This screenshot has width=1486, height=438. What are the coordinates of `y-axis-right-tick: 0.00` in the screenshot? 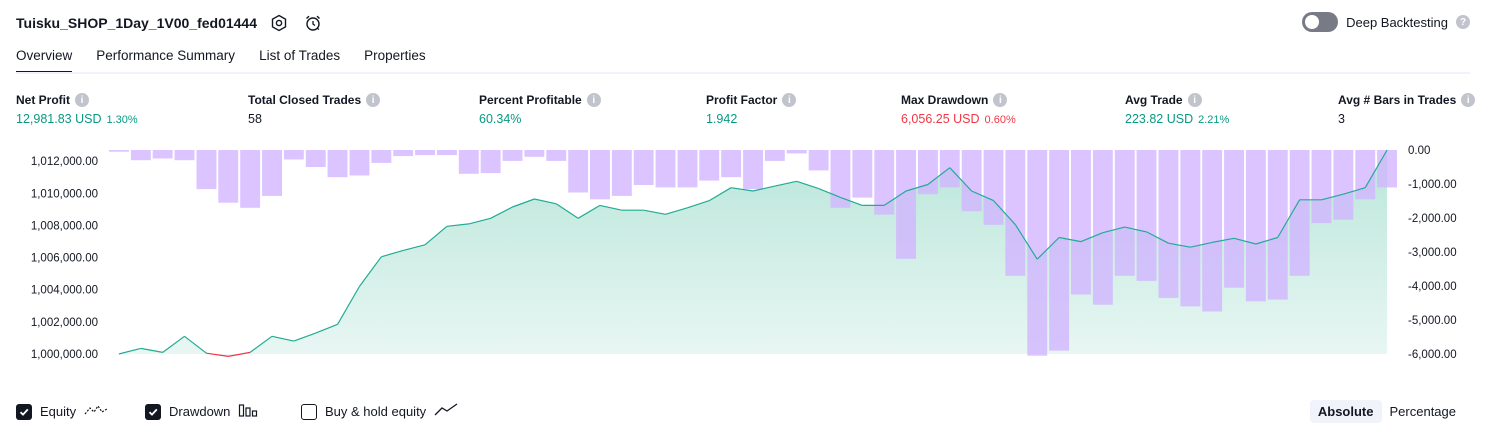 It's located at (1419, 151).